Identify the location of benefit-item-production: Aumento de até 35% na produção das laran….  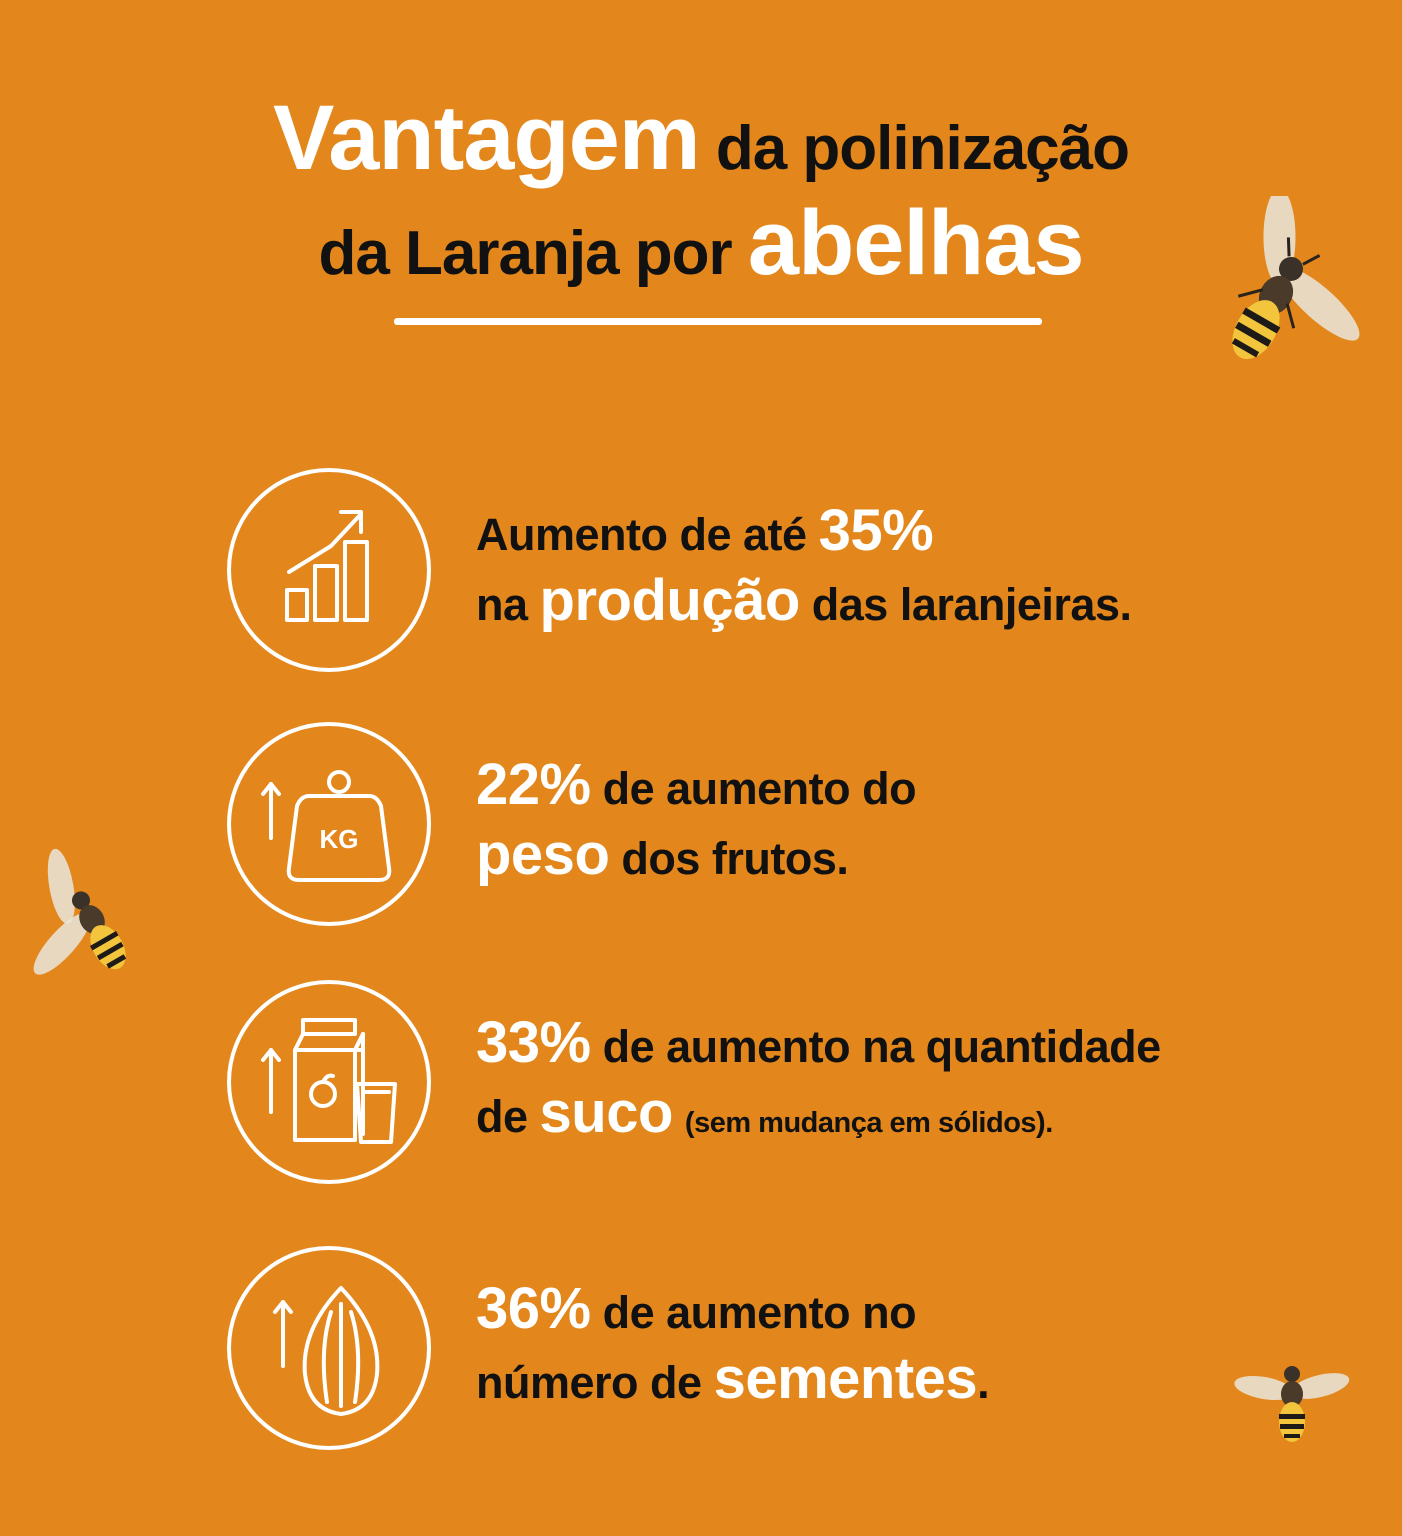
(701, 573).